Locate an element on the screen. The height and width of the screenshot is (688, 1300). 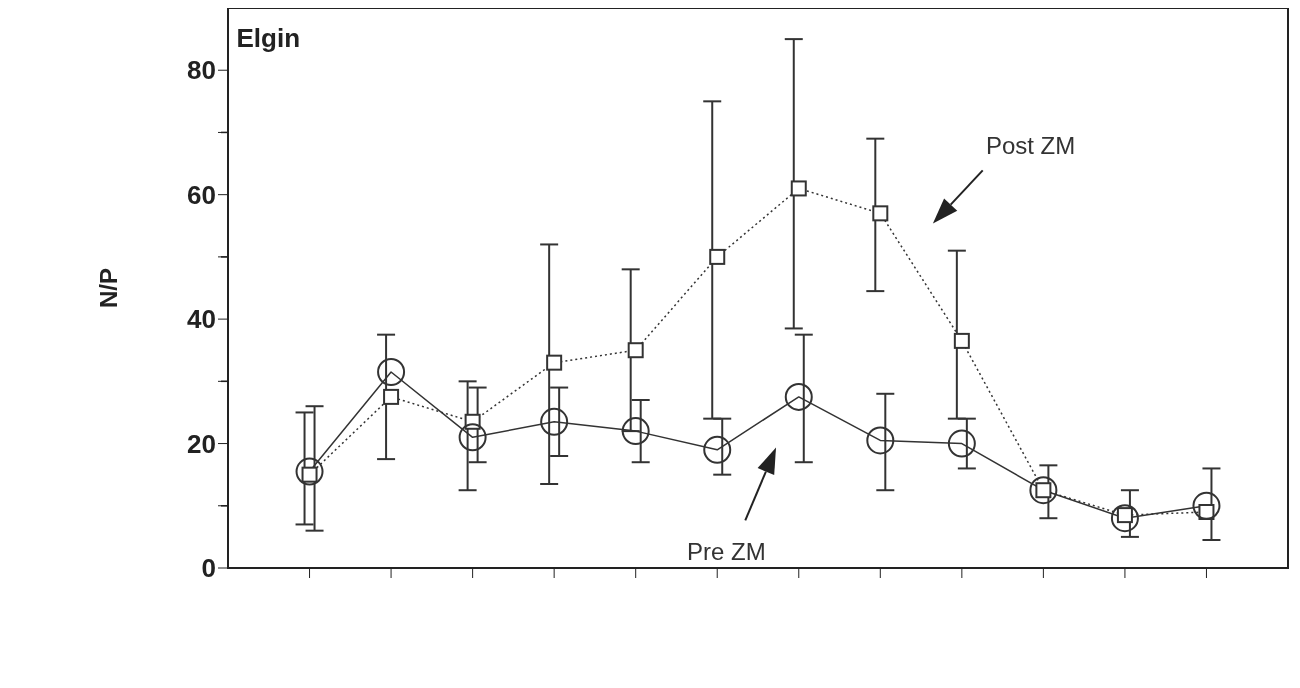
y-tick-label: 0 is located at coordinates (208, 568).